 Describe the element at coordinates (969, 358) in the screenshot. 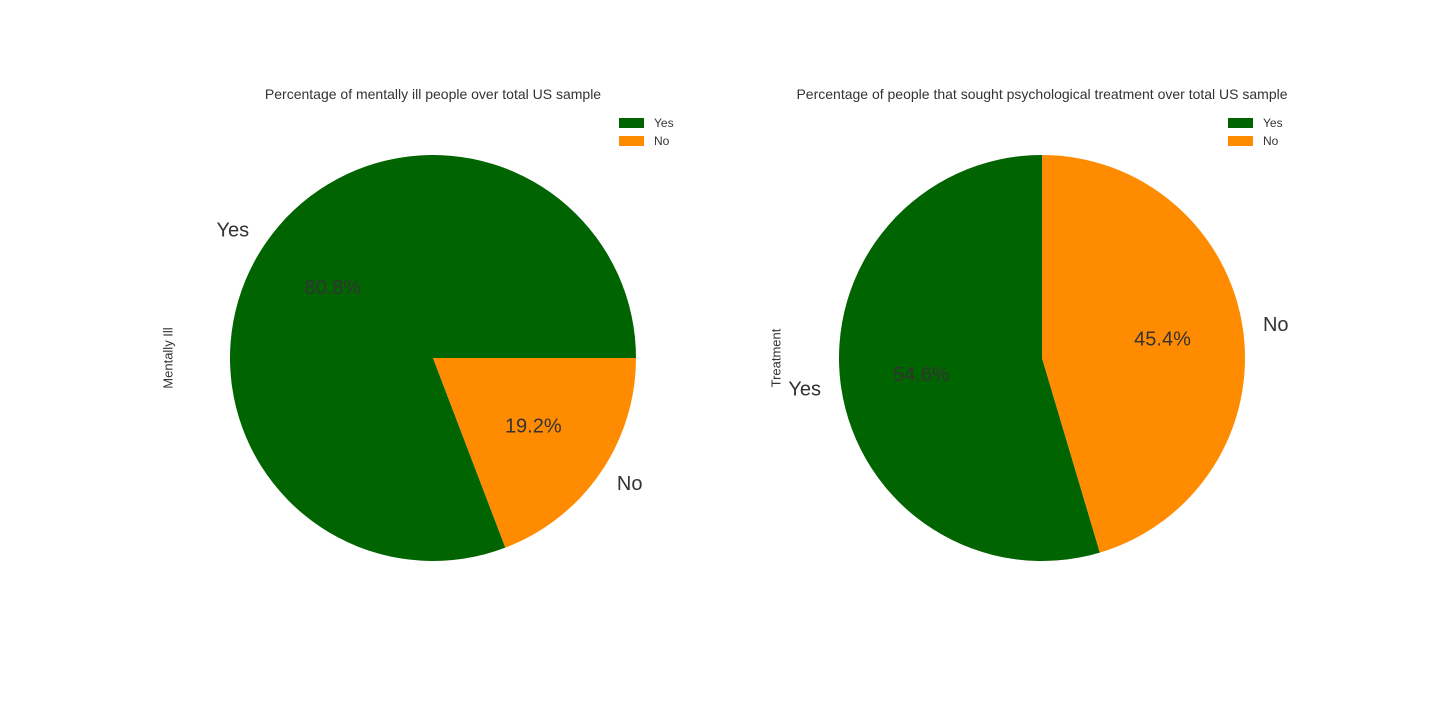

I see `pie-slice-yes` at that location.